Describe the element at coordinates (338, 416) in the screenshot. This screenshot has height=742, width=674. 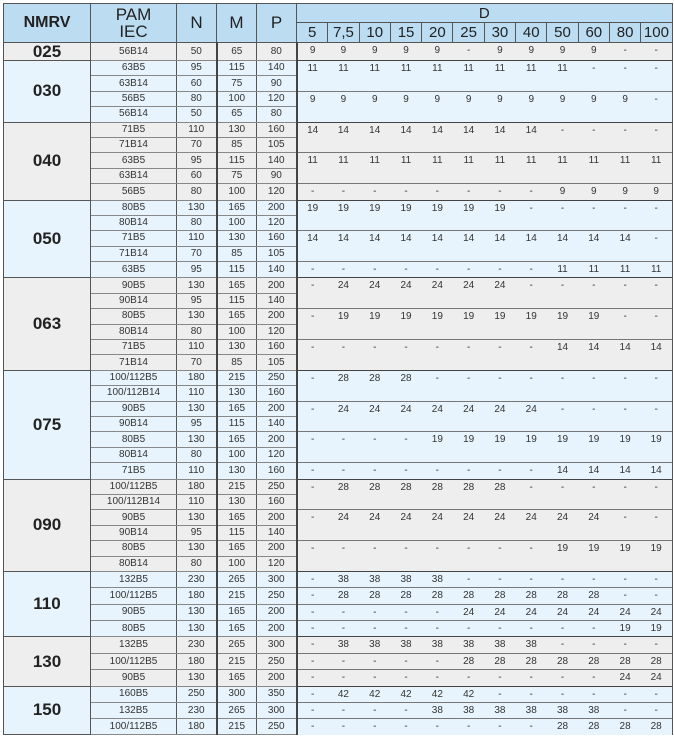
I see `table-row: 90B5 130 165 200-24 24 24 24 24 24 24- - - -` at that location.